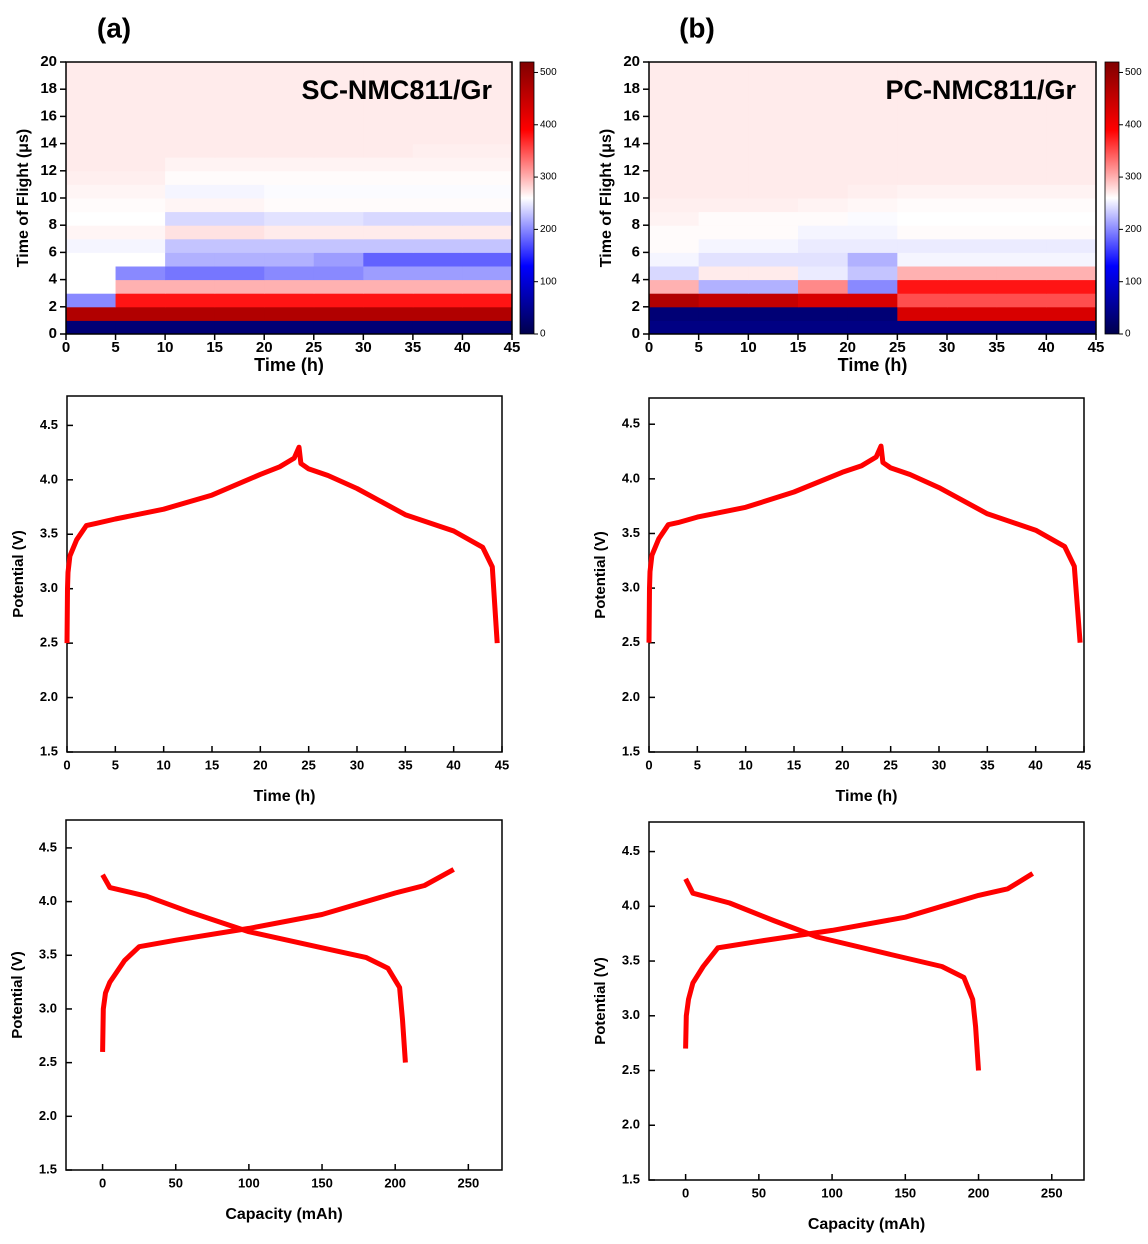  Describe the element at coordinates (53, 333) in the screenshot. I see `y-tick-label: 0` at that location.